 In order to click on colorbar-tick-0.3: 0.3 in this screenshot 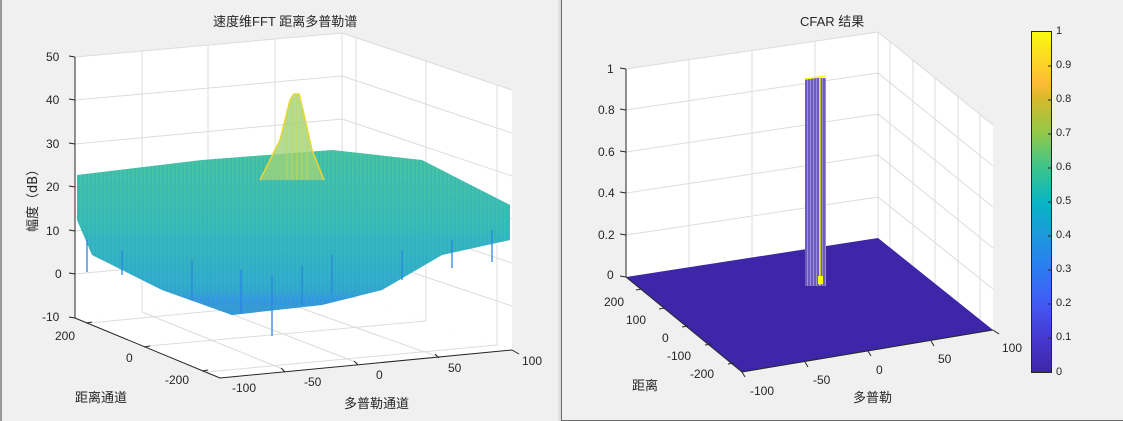, I will do `click(1064, 269)`.